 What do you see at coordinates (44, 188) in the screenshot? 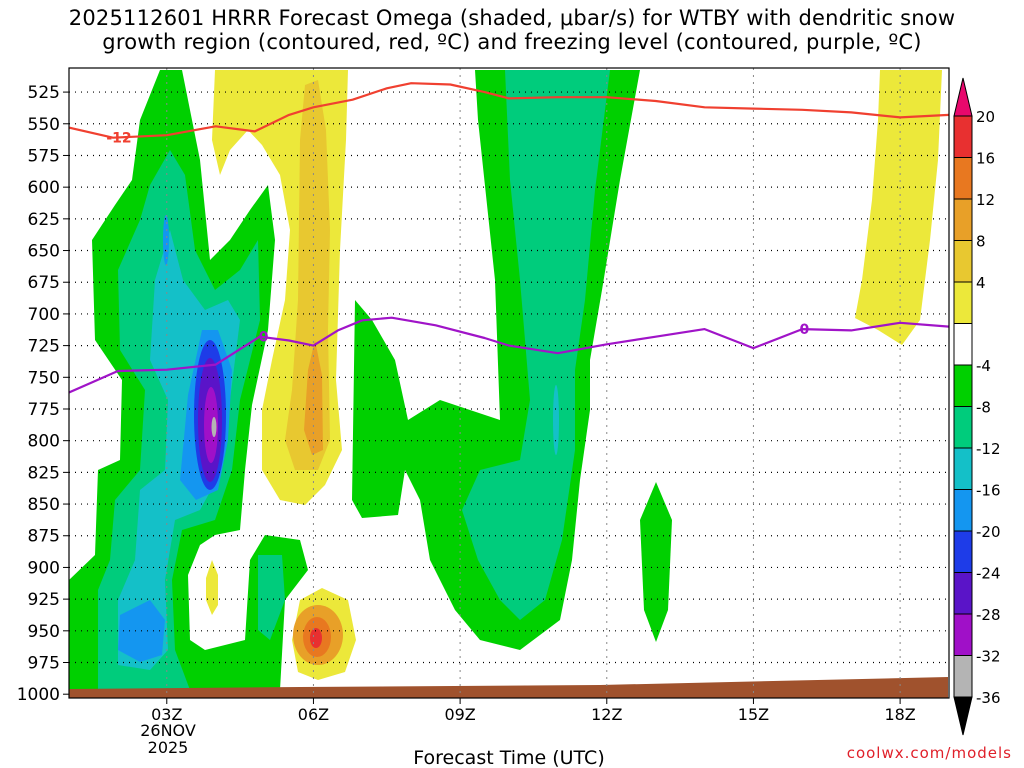
I see `y-tick-label: 600` at bounding box center [44, 188].